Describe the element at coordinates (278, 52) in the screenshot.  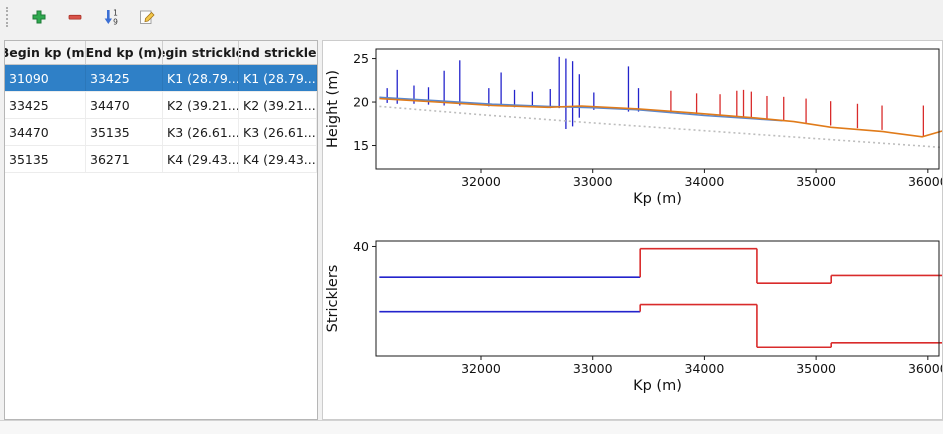
I see `column-header: End strickler` at that location.